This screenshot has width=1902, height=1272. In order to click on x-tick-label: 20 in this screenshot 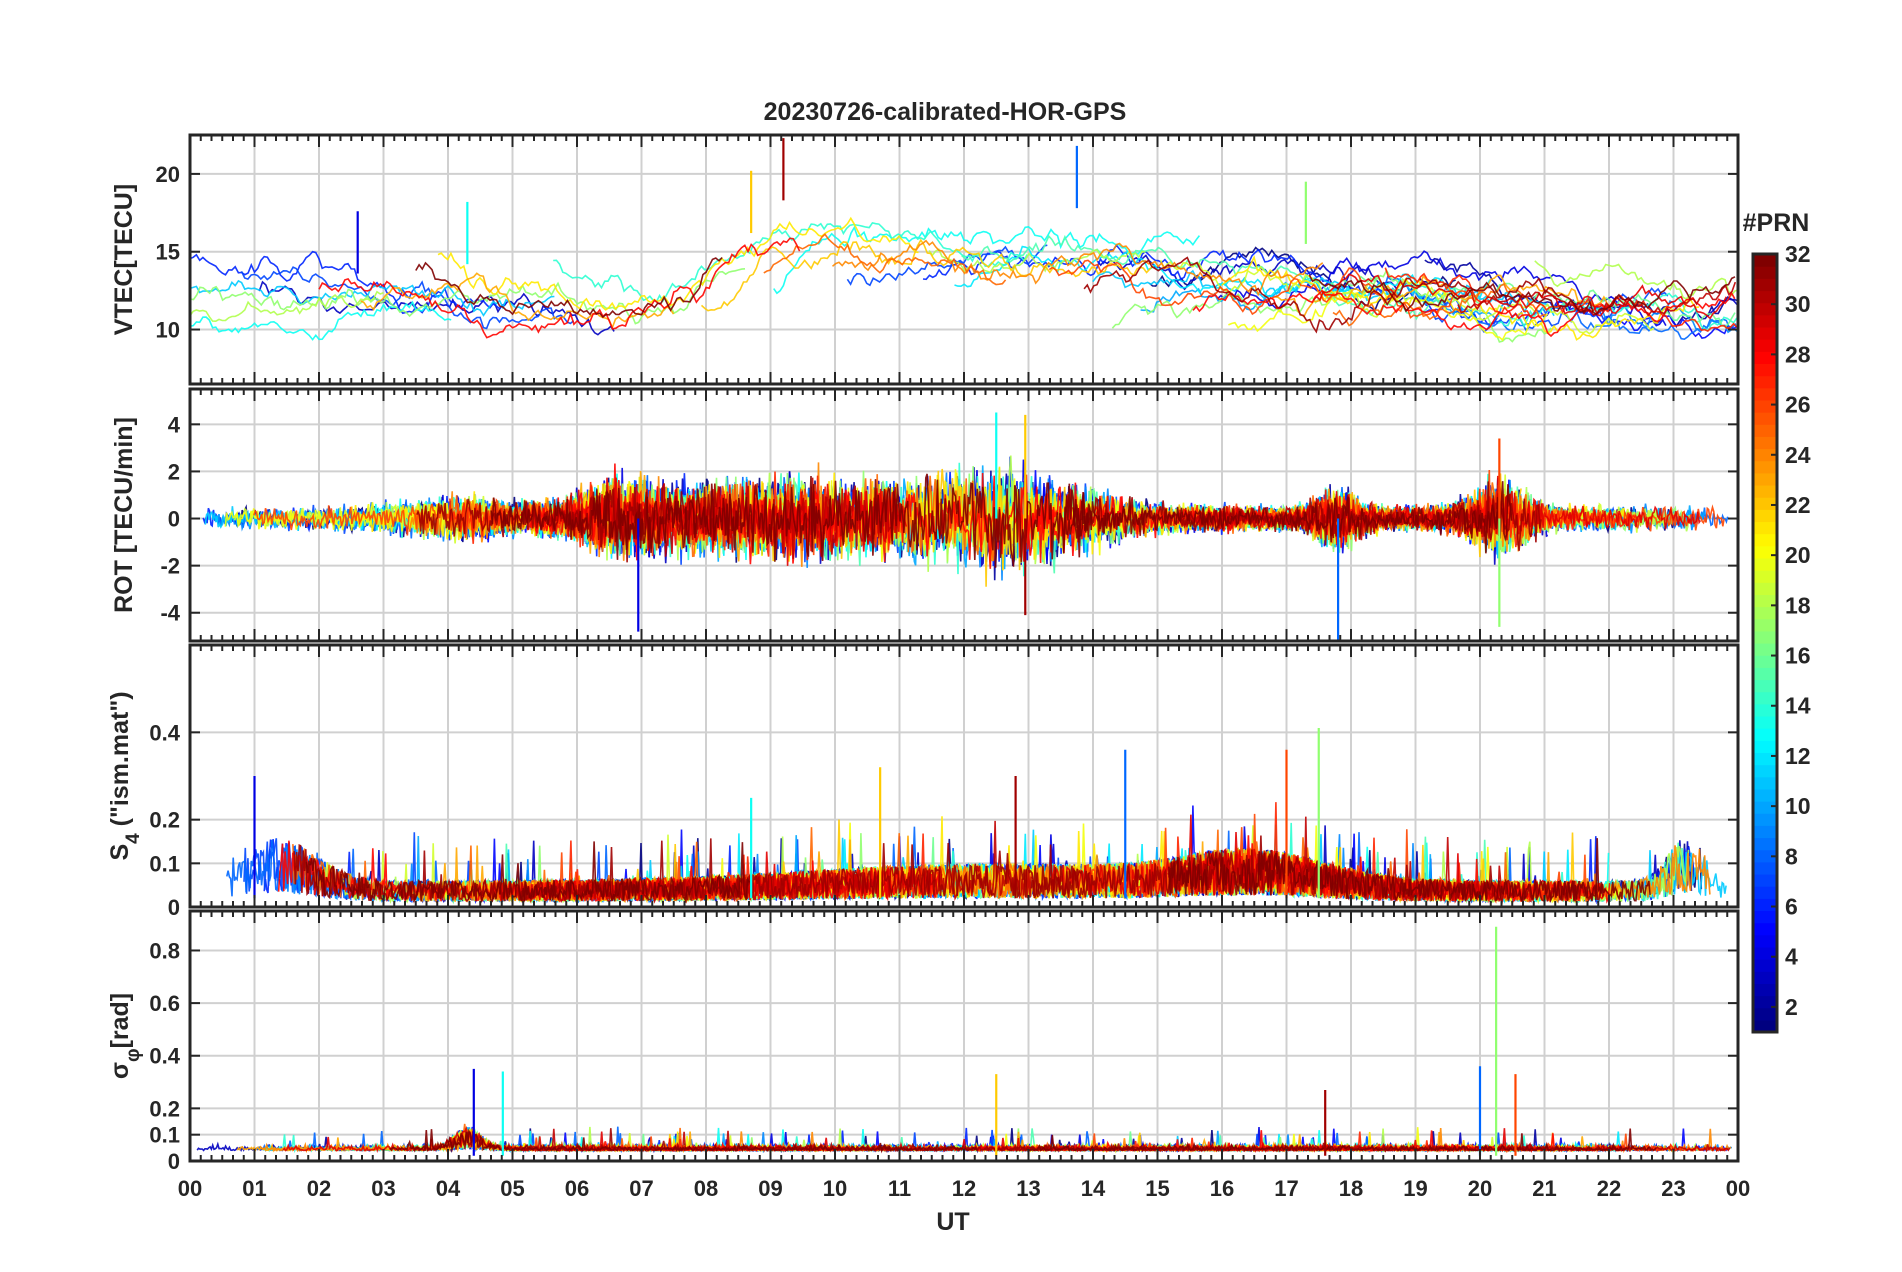, I will do `click(1480, 1188)`.